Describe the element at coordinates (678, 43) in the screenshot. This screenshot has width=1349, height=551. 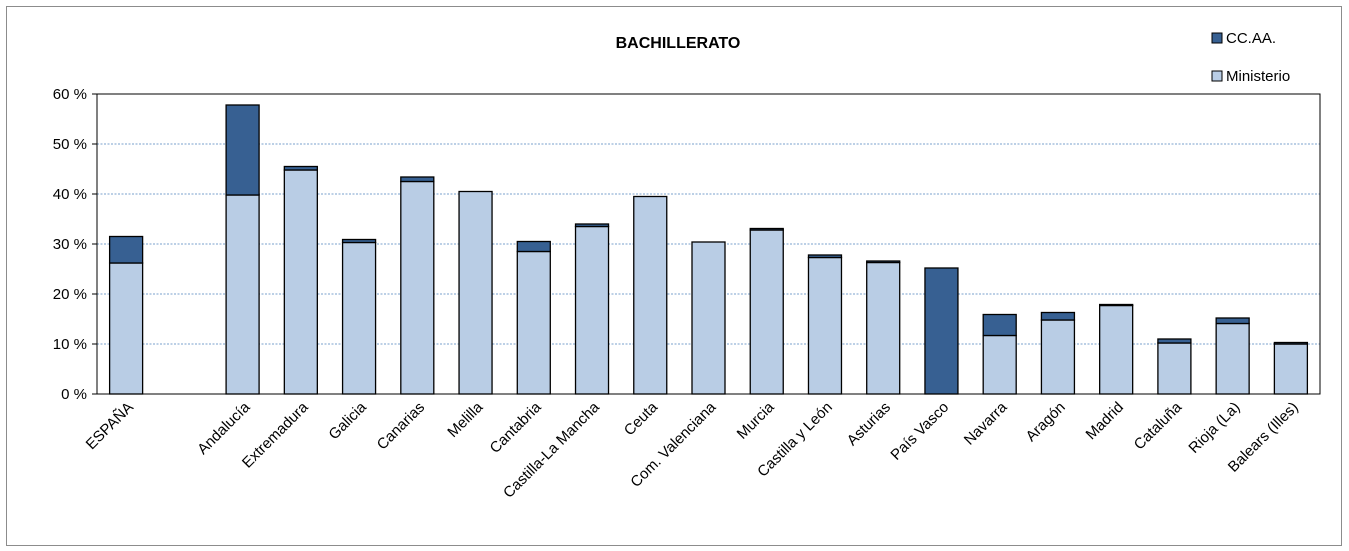
I see `chart-title: BACHILLERATO` at that location.